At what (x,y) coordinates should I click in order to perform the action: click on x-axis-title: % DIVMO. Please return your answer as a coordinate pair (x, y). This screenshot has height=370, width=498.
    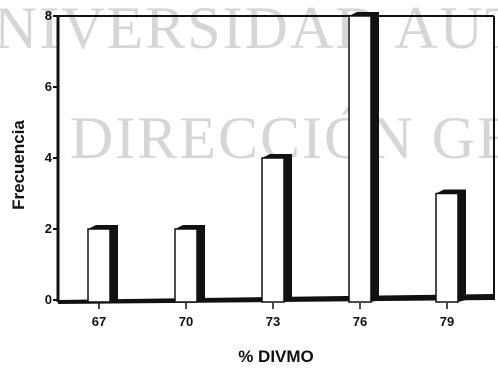
    Looking at the image, I should click on (276, 356).